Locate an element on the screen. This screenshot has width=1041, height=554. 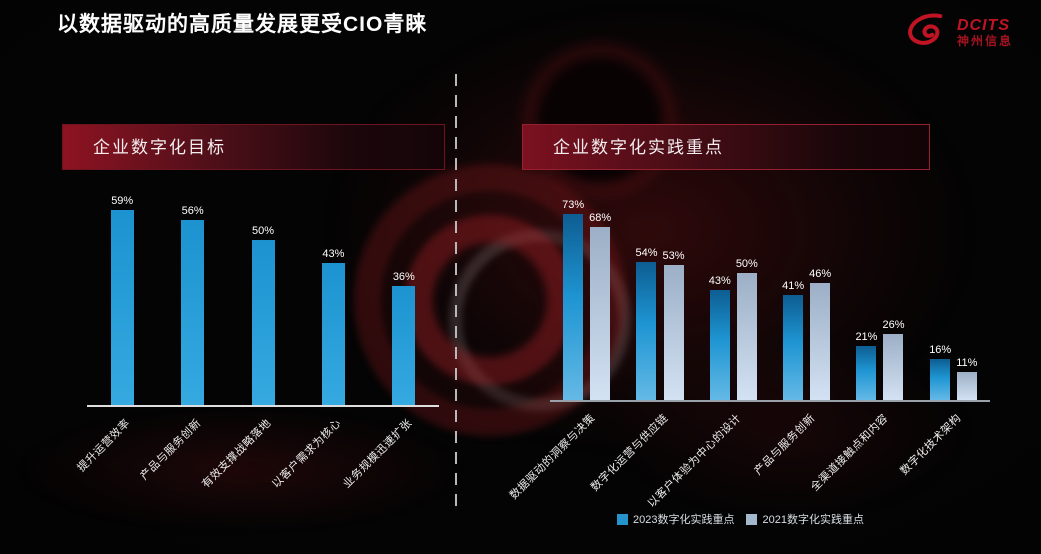
bar-wrap: 36% is located at coordinates (404, 338).